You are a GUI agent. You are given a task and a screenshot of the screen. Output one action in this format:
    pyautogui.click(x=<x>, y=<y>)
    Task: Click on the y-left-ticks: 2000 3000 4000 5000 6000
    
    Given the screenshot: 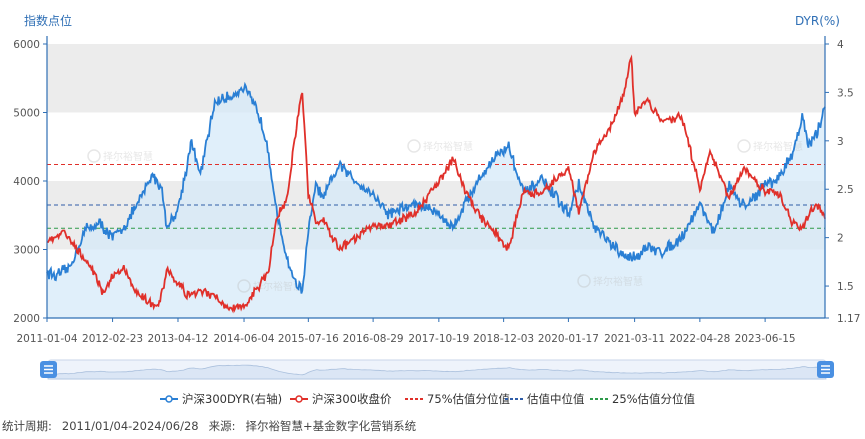 What is the action you would take?
    pyautogui.click(x=30, y=182)
    